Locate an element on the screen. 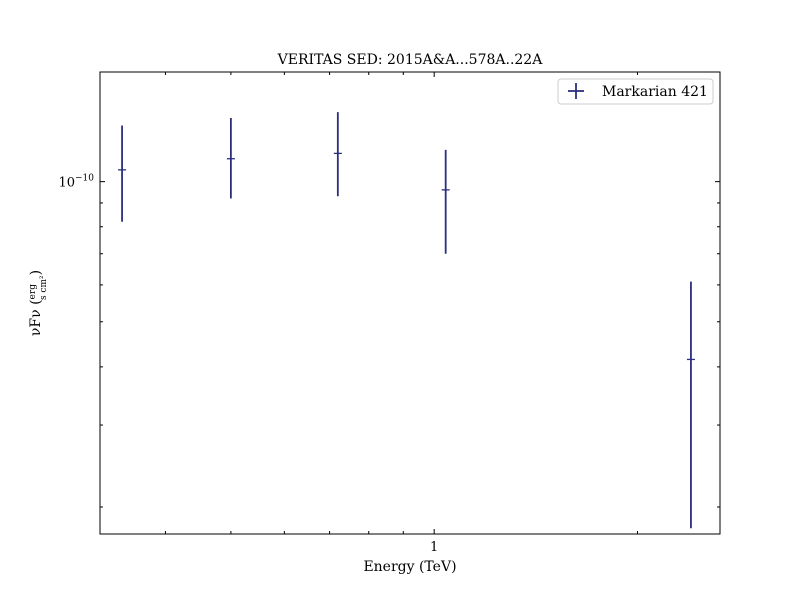 The height and width of the screenshot is (600, 800). x-axis-label: Energy (TeV) is located at coordinates (409, 567).